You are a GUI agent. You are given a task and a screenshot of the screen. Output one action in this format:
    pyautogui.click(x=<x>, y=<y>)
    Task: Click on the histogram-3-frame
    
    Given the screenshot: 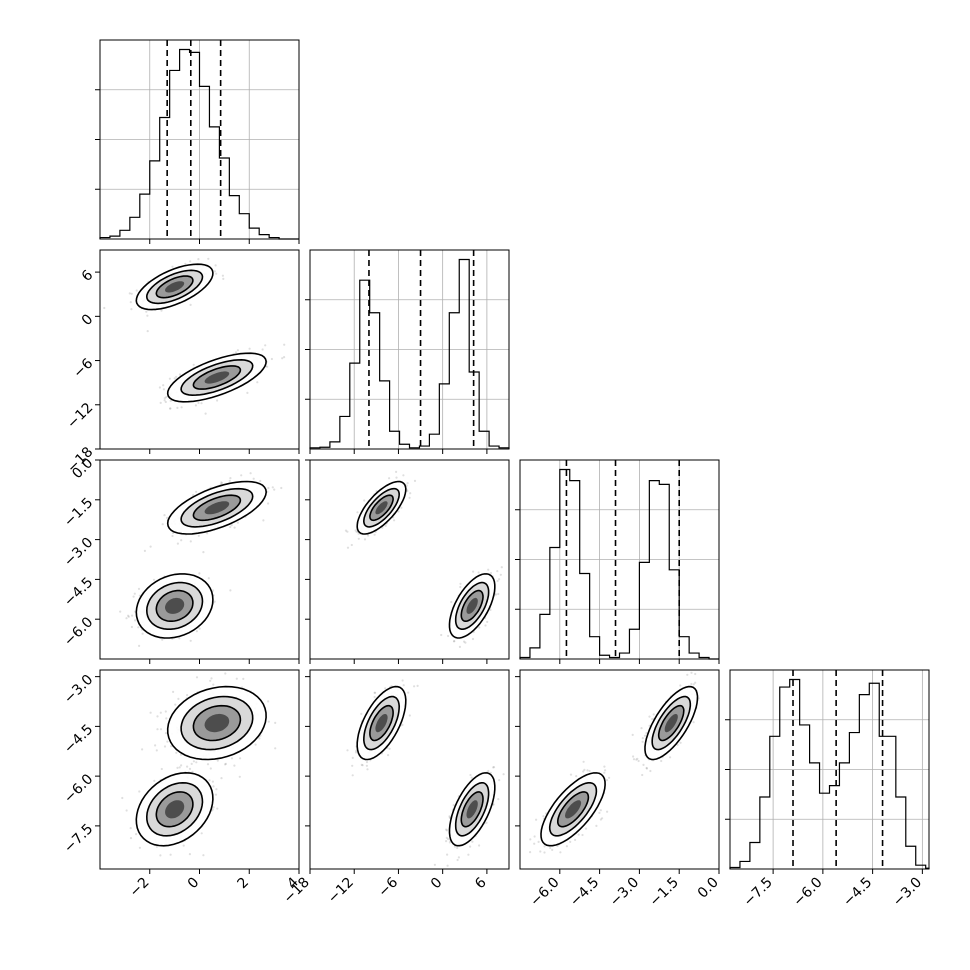 What is the action you would take?
    pyautogui.click(x=829, y=769)
    